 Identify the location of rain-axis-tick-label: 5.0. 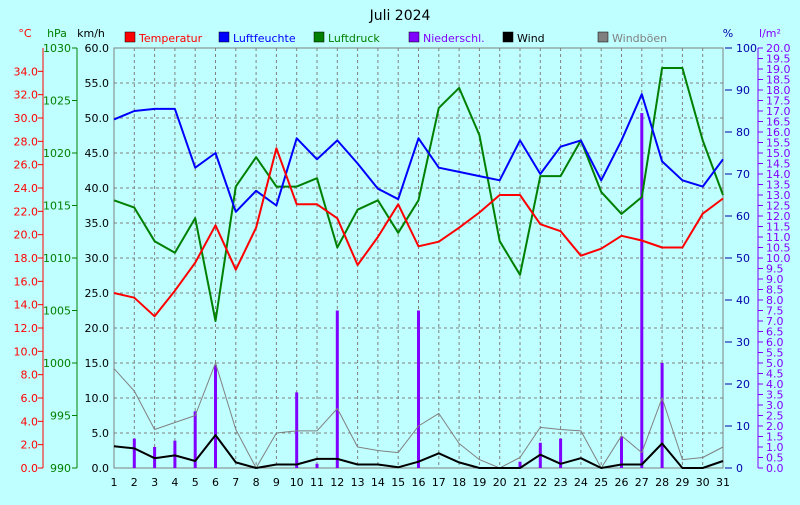
(775, 363).